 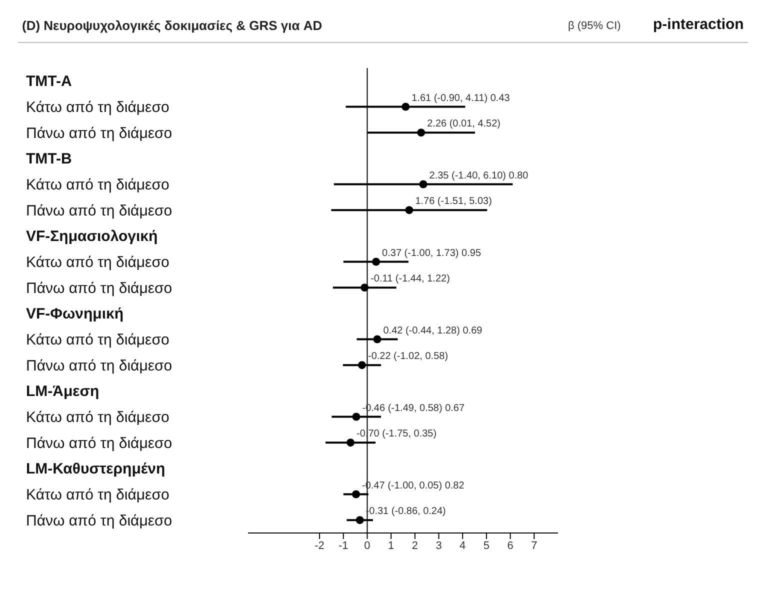 I want to click on data-label: 0.42 (-0.44, 1.28) 0.69, so click(x=433, y=330).